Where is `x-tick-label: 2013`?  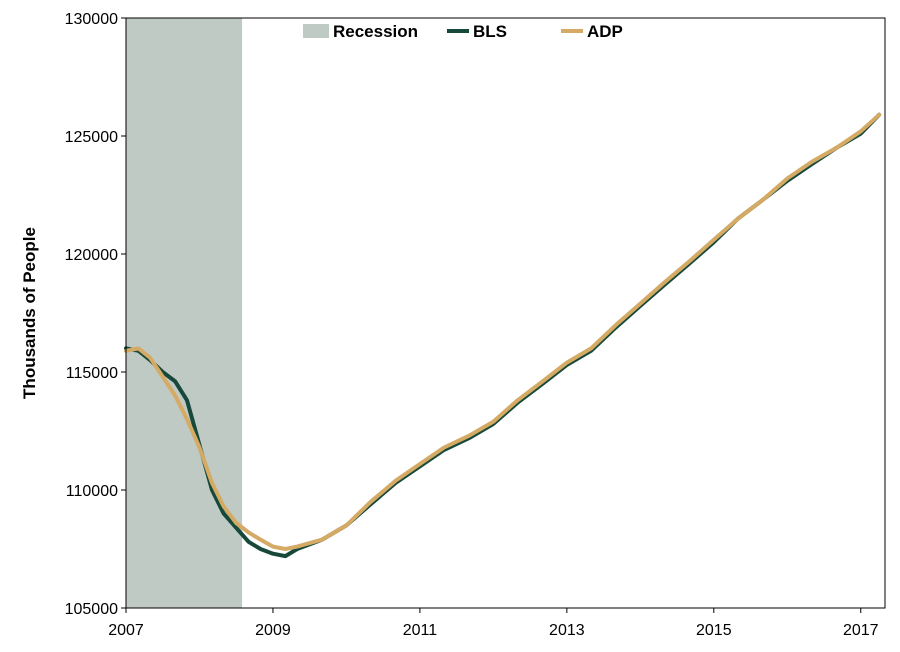 x-tick-label: 2013 is located at coordinates (567, 630).